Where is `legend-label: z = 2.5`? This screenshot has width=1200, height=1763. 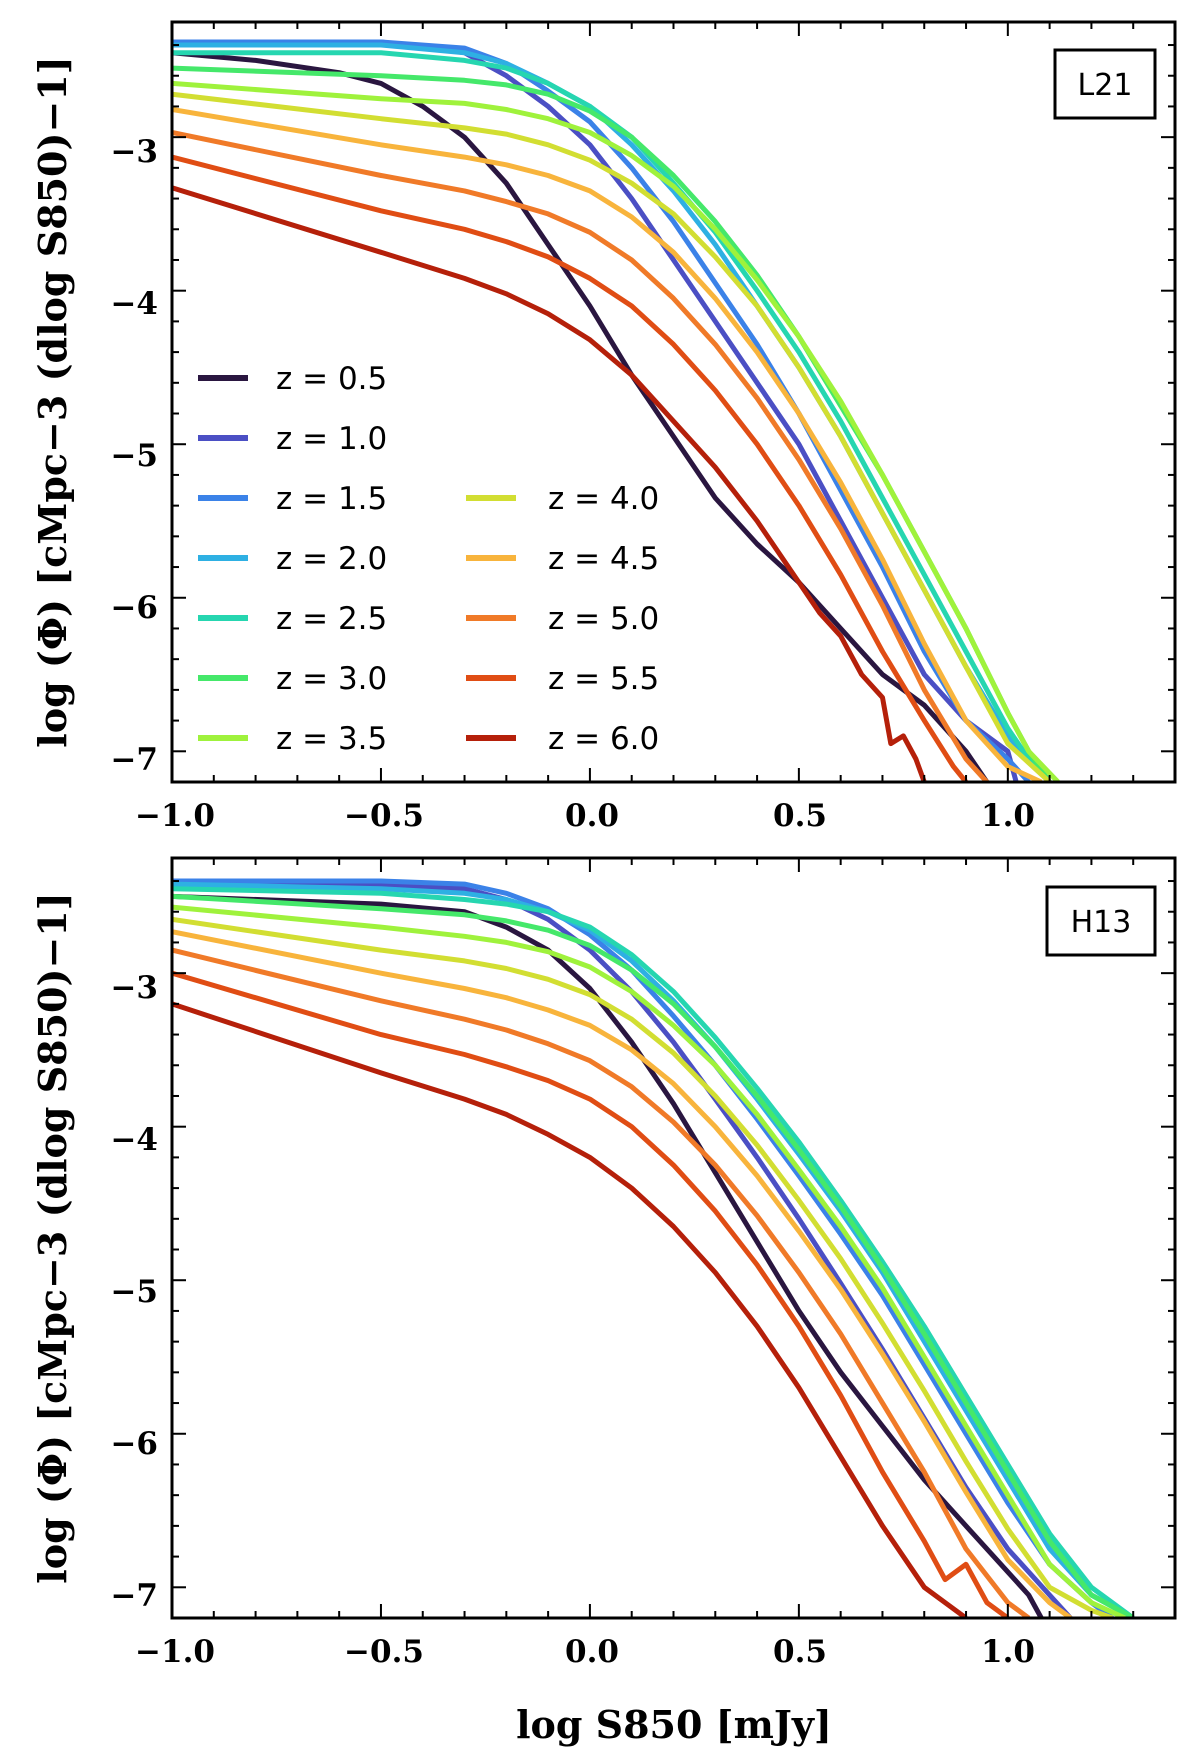
legend-label: z = 2.5 is located at coordinates (331, 619).